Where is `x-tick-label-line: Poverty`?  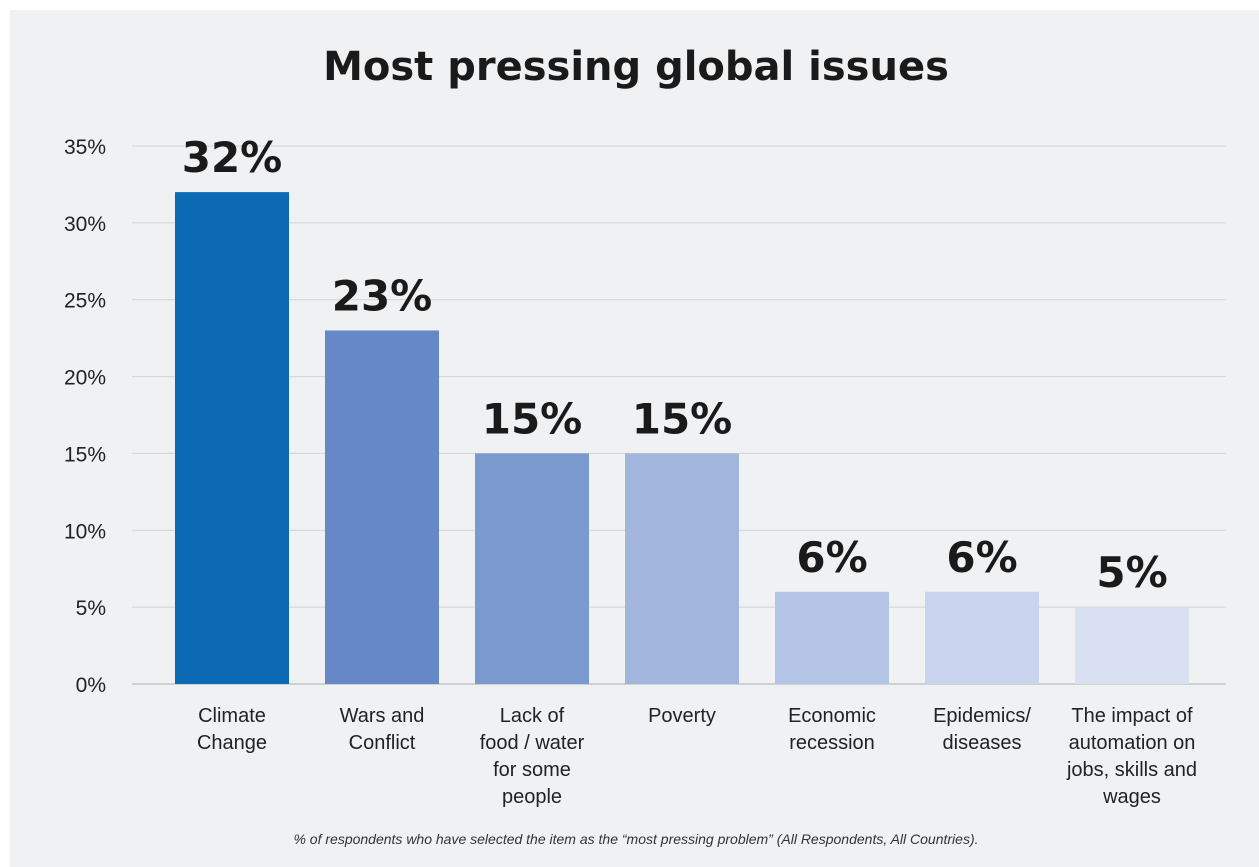
x-tick-label-line: Poverty is located at coordinates (682, 716).